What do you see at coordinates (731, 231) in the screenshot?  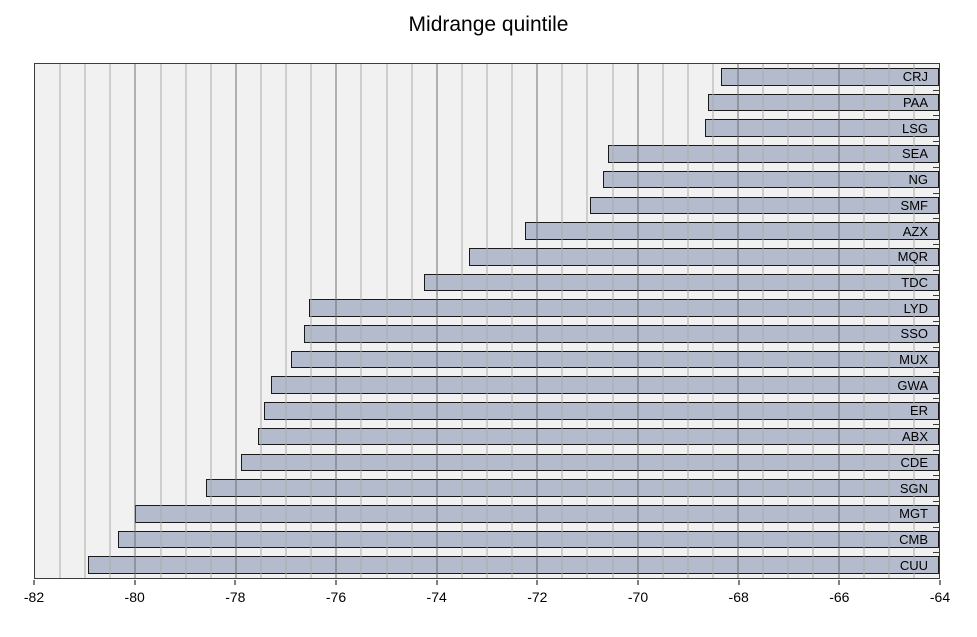 I see `bar: AZX` at bounding box center [731, 231].